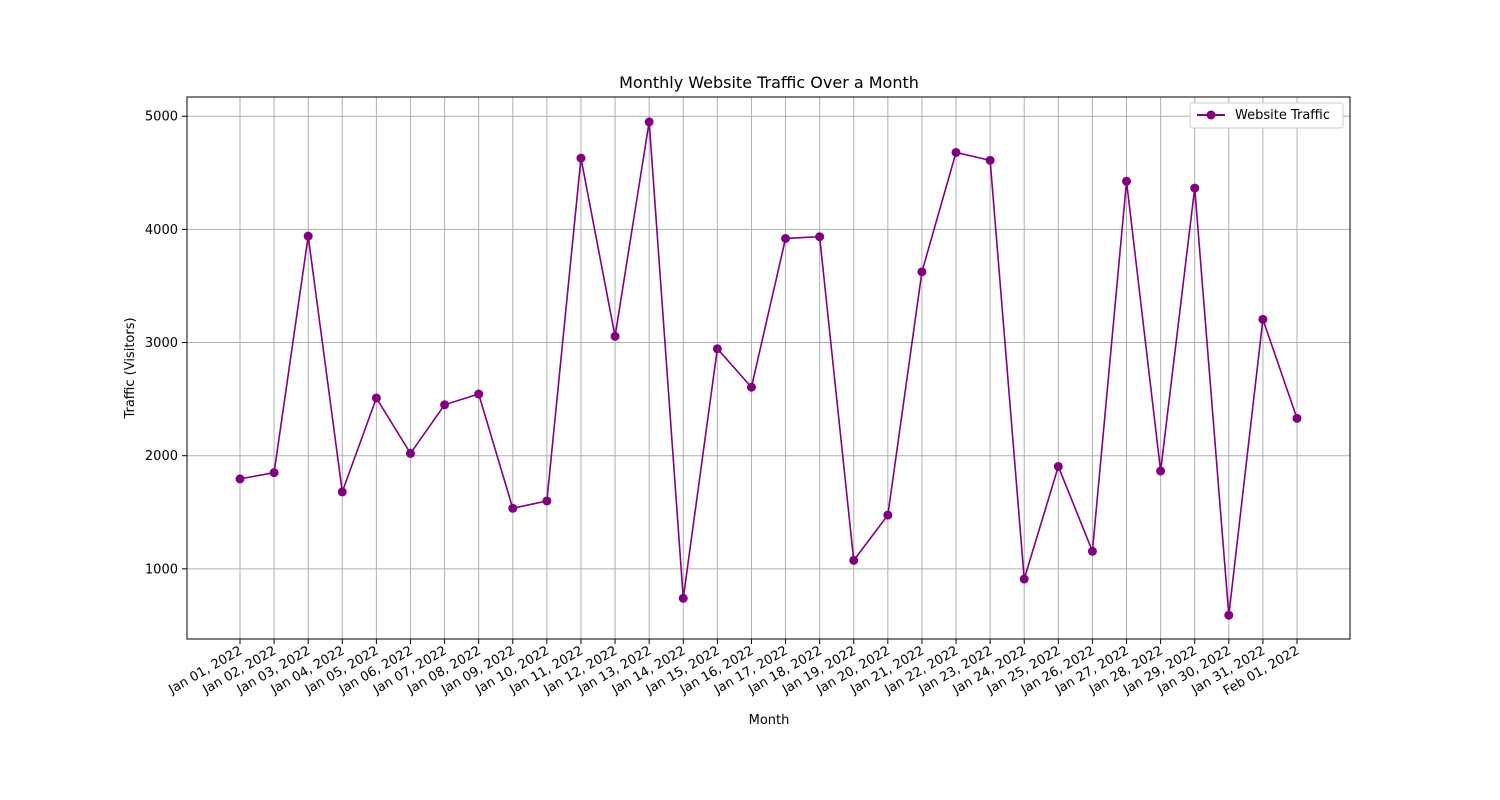  Describe the element at coordinates (130, 368) in the screenshot. I see `y-axis-label: Traffic (Visitors)` at that location.